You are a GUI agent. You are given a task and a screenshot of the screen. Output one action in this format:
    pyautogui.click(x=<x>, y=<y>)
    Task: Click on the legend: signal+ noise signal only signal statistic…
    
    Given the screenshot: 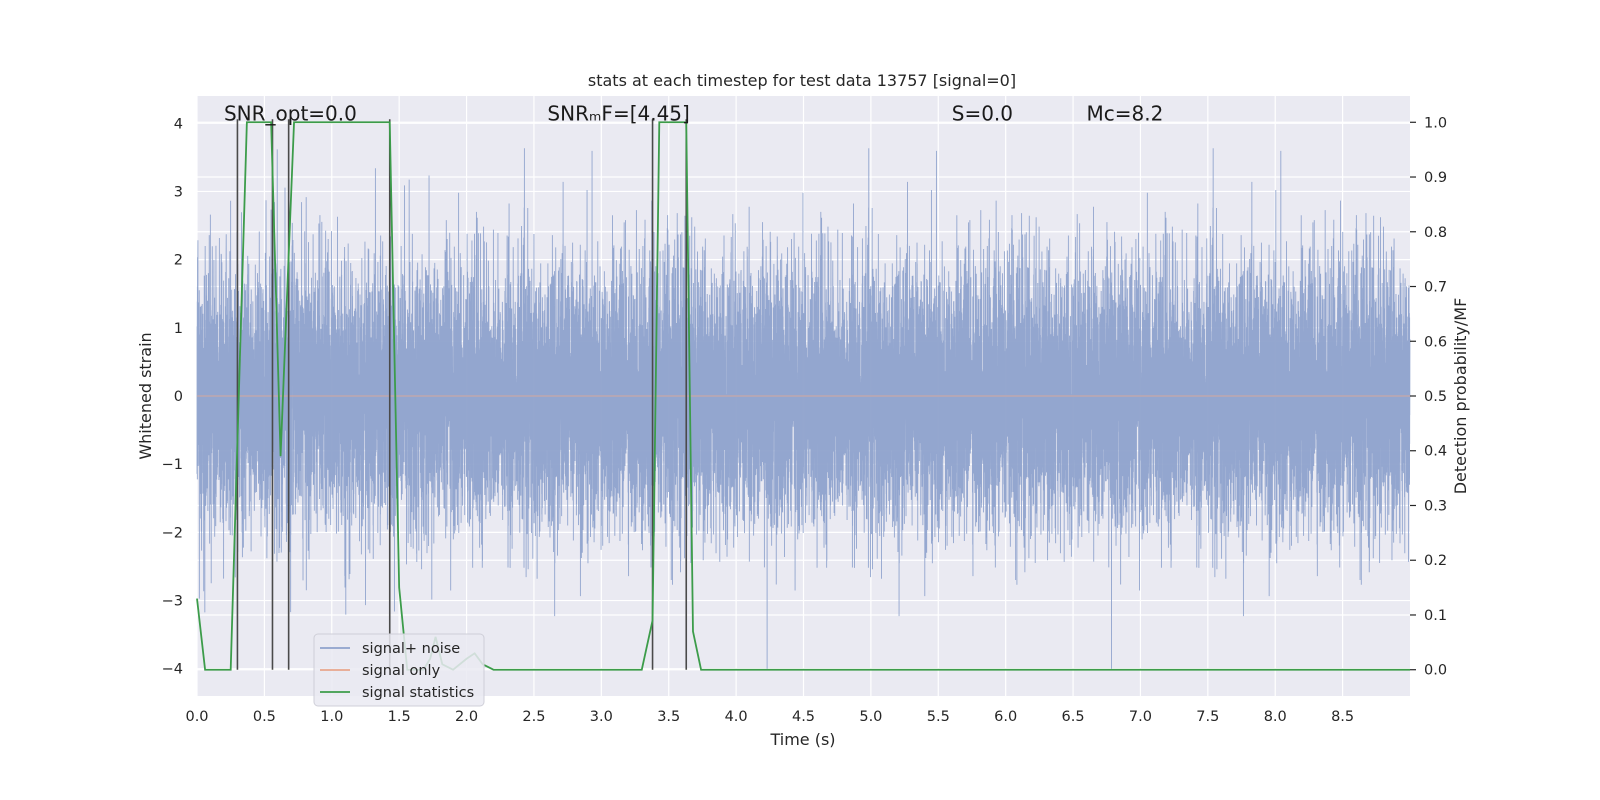 What is the action you would take?
    pyautogui.click(x=399, y=670)
    